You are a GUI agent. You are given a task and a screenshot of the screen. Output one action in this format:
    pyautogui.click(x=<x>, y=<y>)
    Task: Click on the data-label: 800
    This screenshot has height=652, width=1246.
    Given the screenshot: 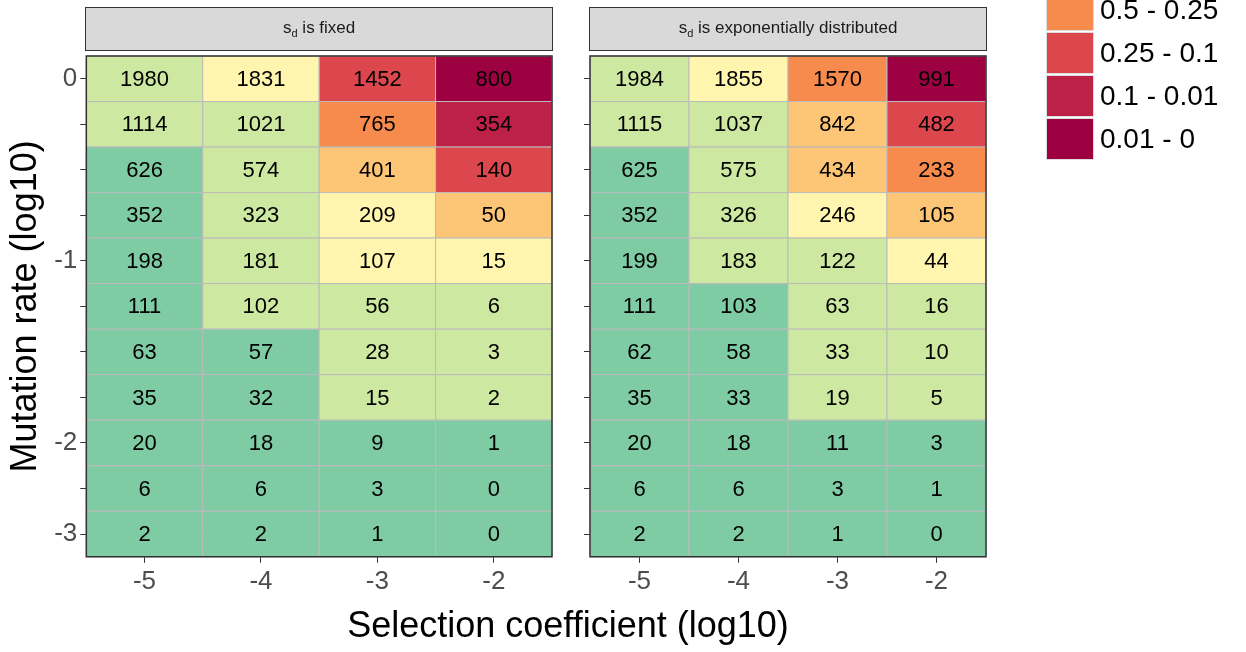 What is the action you would take?
    pyautogui.click(x=494, y=78)
    